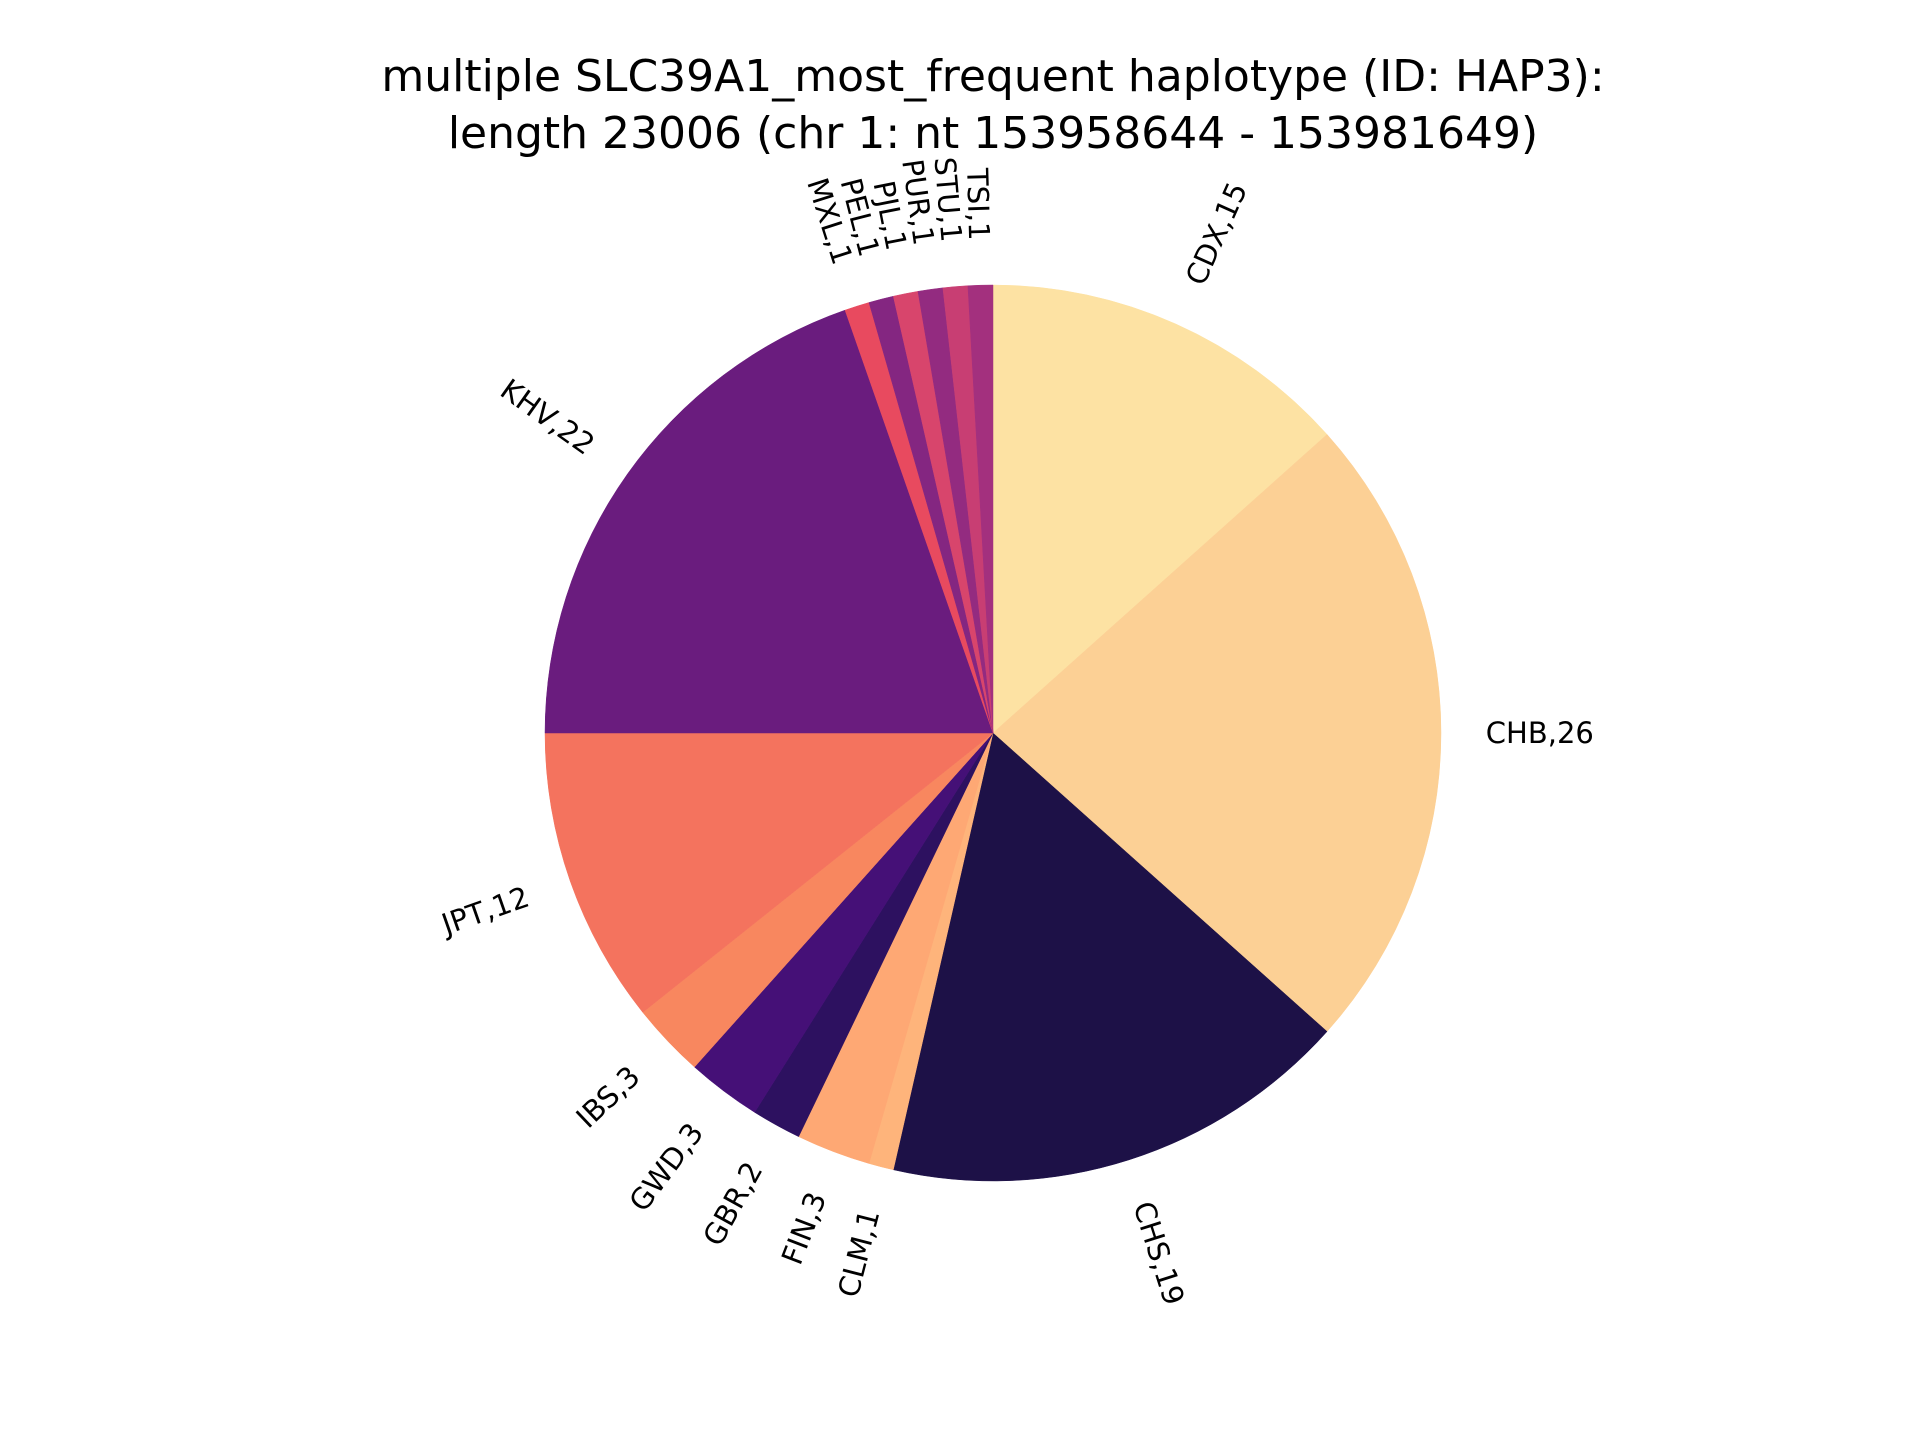 This screenshot has width=1920, height=1440. Describe the element at coordinates (666, 1167) in the screenshot. I see `pie-label-gwd: GWD,3` at that location.